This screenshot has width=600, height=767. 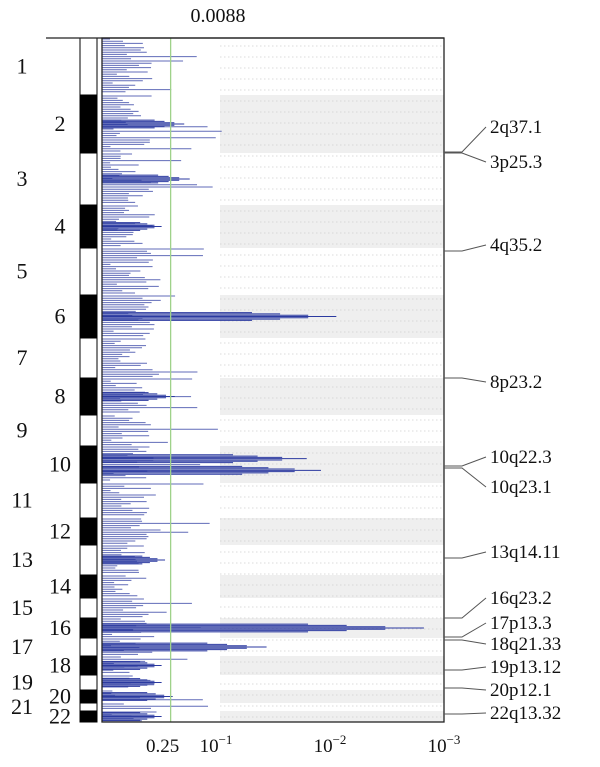 What do you see at coordinates (525, 552) in the screenshot?
I see `peak-label: 13q14.11` at bounding box center [525, 552].